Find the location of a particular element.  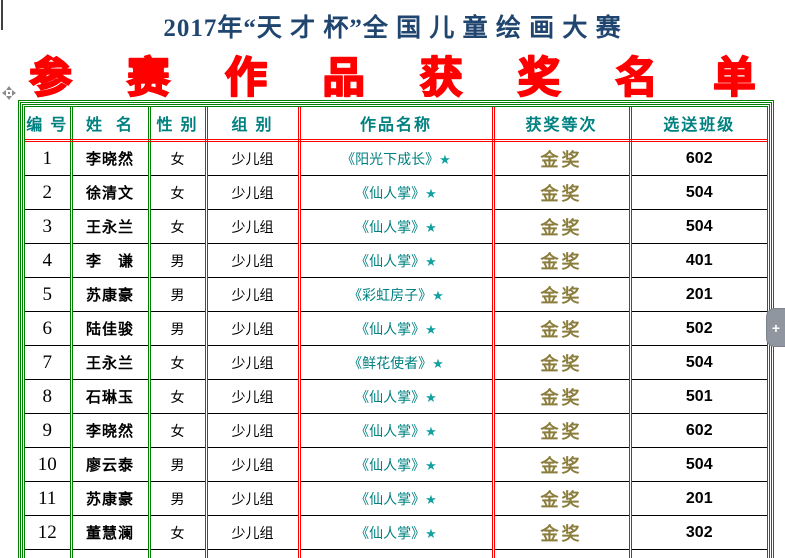

cell-name: 董慧澜 is located at coordinates (111, 532).